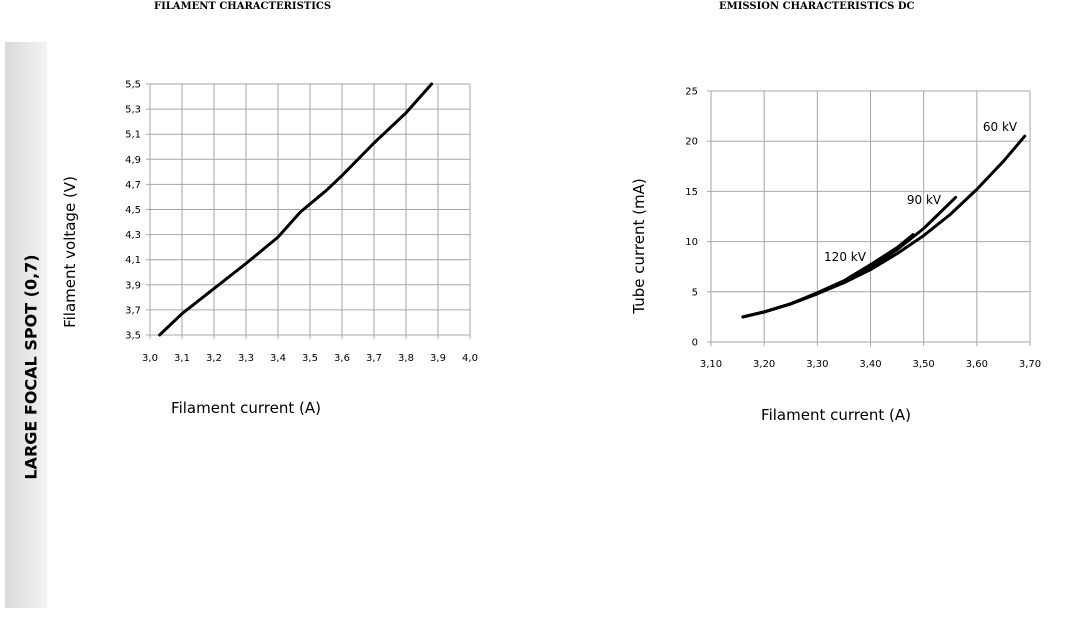 Image resolution: width=1068 pixels, height=620 pixels. What do you see at coordinates (133, 310) in the screenshot?
I see `chart0-y-tick-label-1: 3,7` at bounding box center [133, 310].